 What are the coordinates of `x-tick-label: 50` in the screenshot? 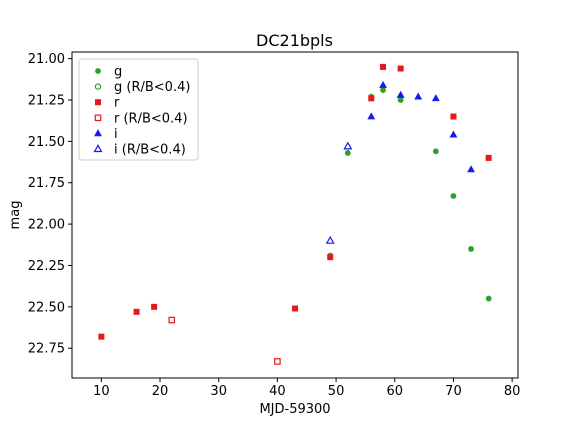 It's located at (336, 391).